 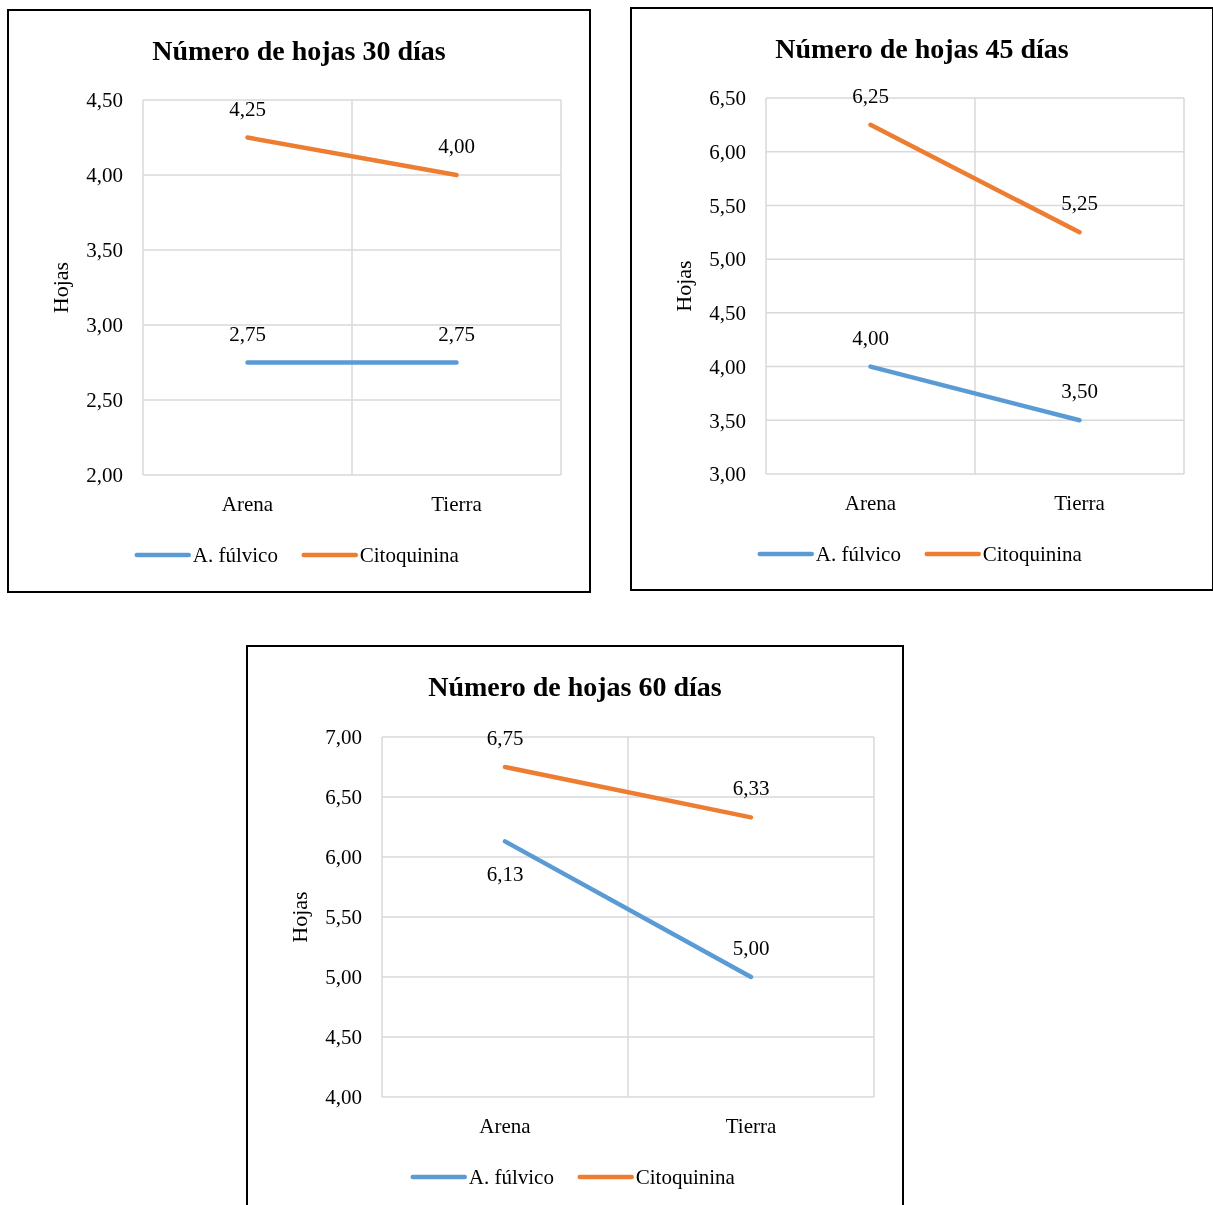 What do you see at coordinates (343, 737) in the screenshot?
I see `y-tick-label: 7,00` at bounding box center [343, 737].